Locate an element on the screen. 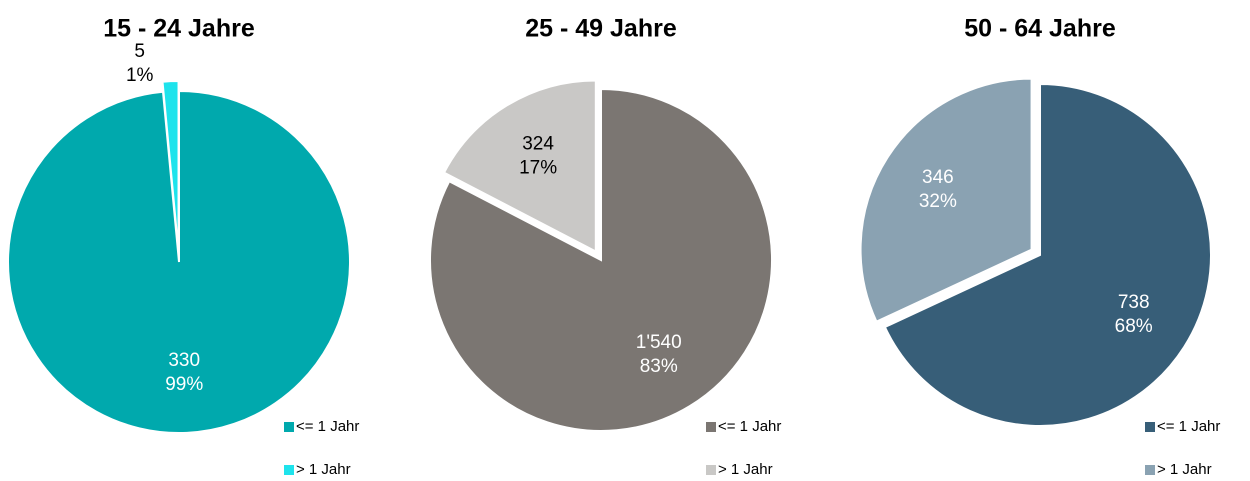  percent-label: 32% is located at coordinates (938, 201).